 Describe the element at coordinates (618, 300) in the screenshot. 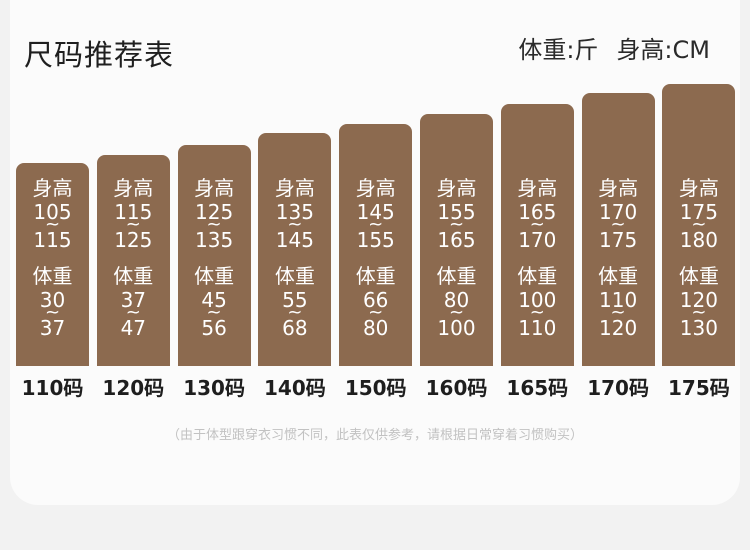

I see `weight-min: 110` at that location.